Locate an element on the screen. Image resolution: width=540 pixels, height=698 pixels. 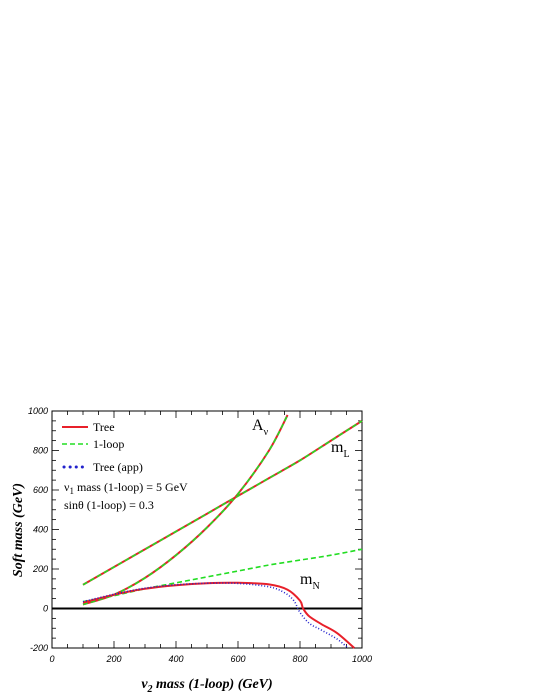
x-axis-nu-symbol: ν is located at coordinates (144, 684).